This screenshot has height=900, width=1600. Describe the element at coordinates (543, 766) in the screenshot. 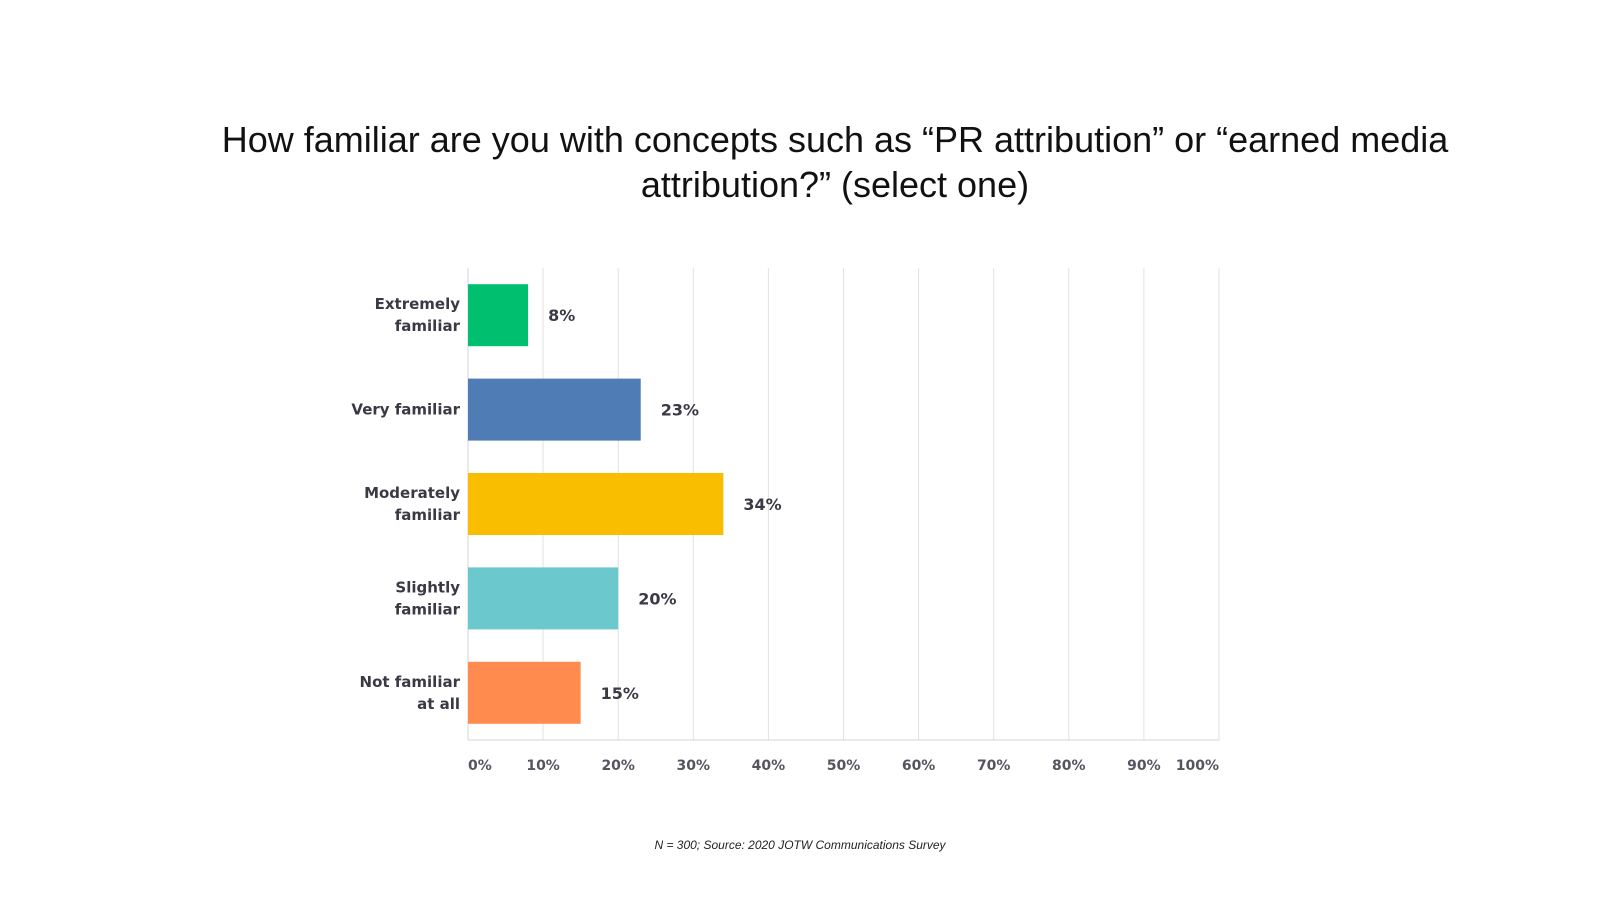

I see `x-tick-label-10: 10%` at that location.